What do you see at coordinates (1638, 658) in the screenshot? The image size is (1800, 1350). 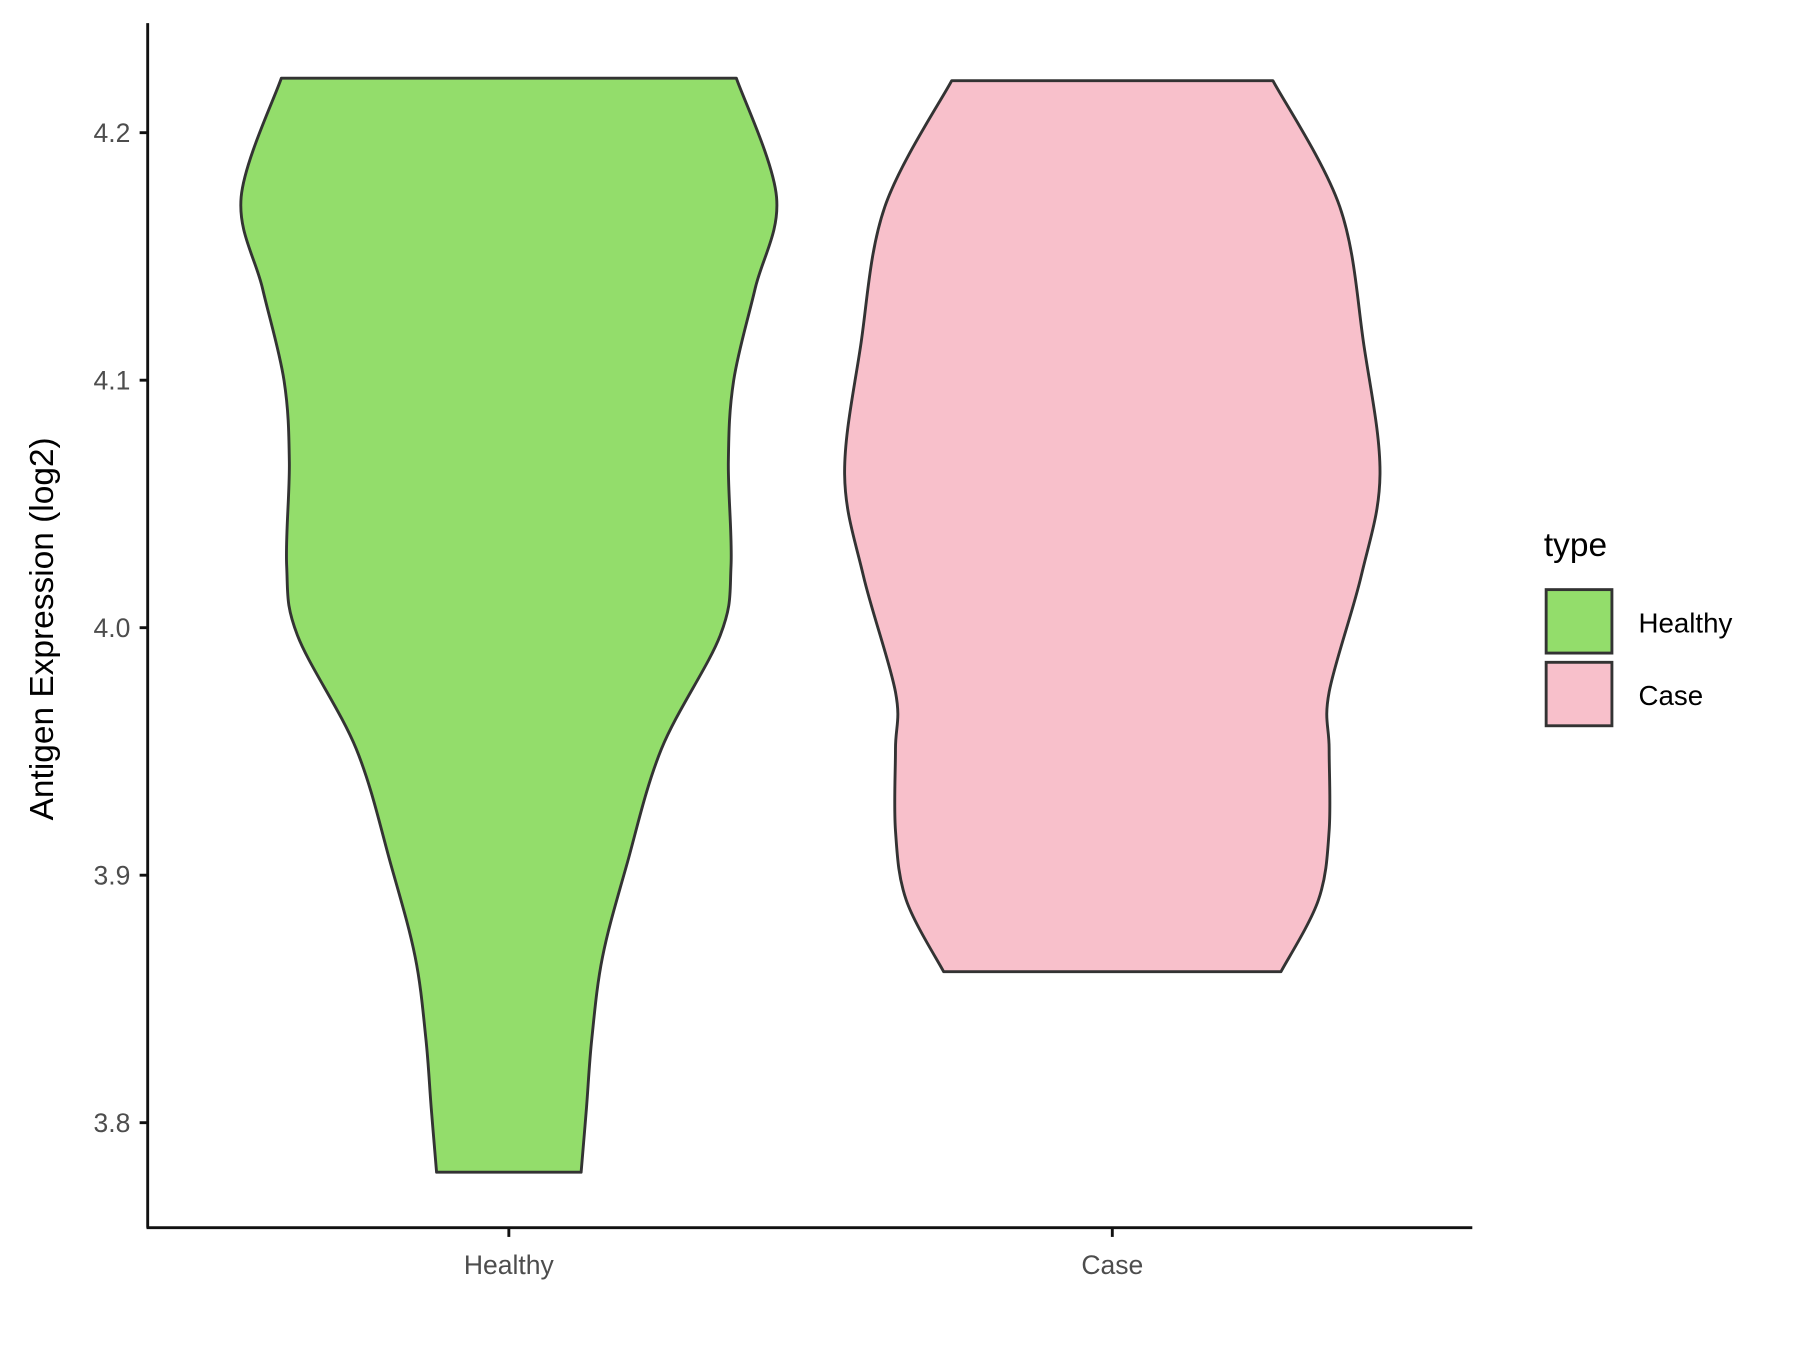 I see `legend-items: Healthy Case` at bounding box center [1638, 658].